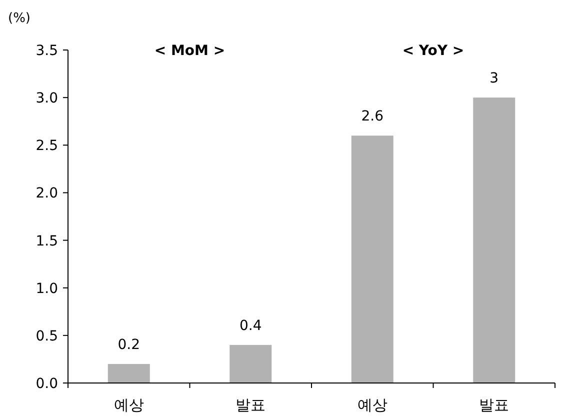 The height and width of the screenshot is (418, 574). Describe the element at coordinates (251, 326) in the screenshot. I see `data-label: 0.4` at that location.